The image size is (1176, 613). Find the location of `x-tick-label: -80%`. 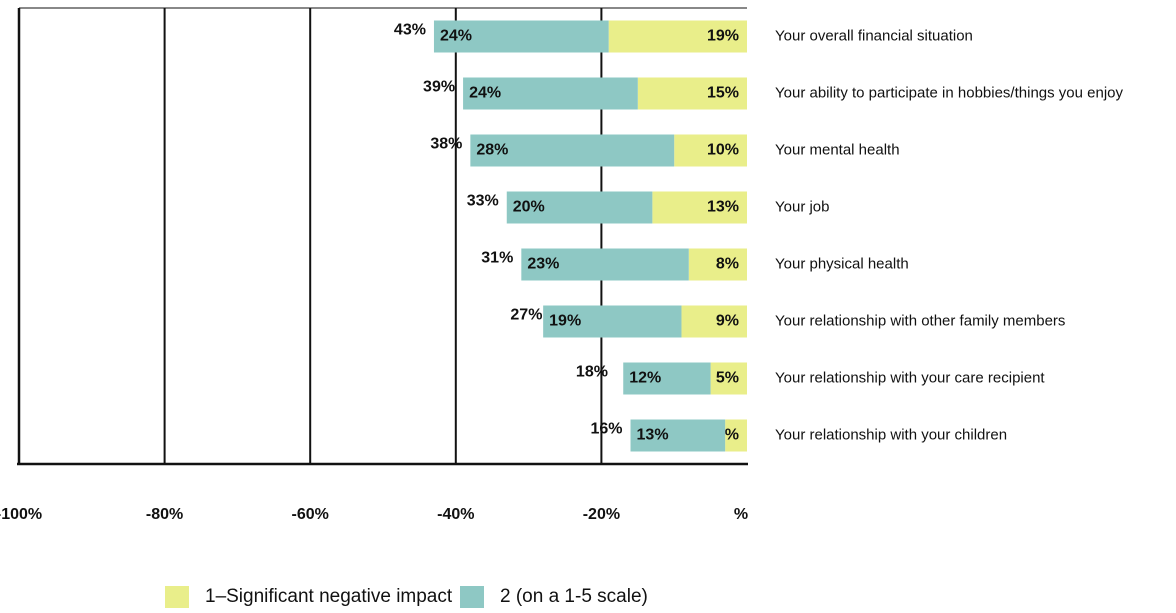

x-tick-label: -80% is located at coordinates (164, 514).